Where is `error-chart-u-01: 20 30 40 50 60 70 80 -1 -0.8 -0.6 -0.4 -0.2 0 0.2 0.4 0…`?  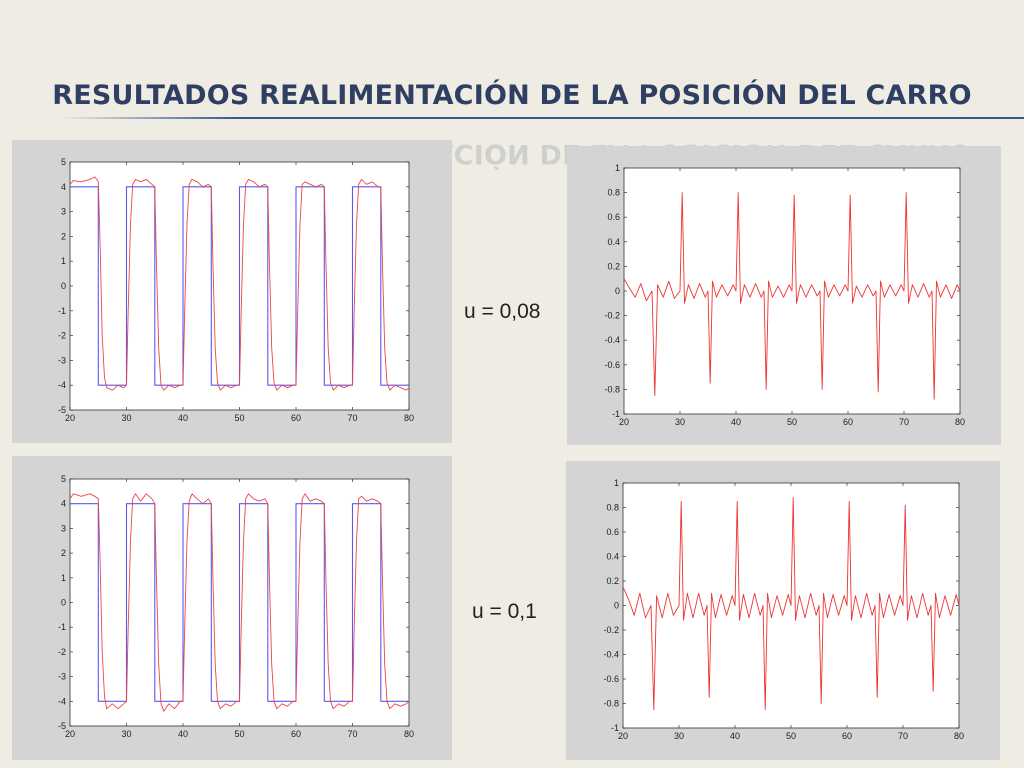
error-chart-u-01: 20 30 40 50 60 70 80 -1 -0.8 -0.6 -0.4 -0.2 0 0.2 0.4 0… is located at coordinates (783, 609).